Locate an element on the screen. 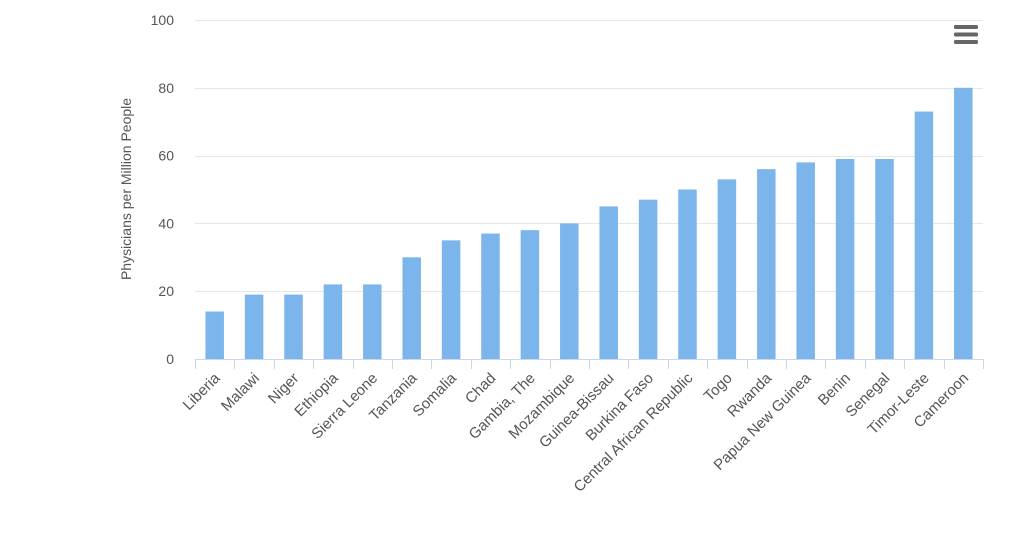 This screenshot has height=542, width=1024. y-tick-label: 0 is located at coordinates (170, 359).